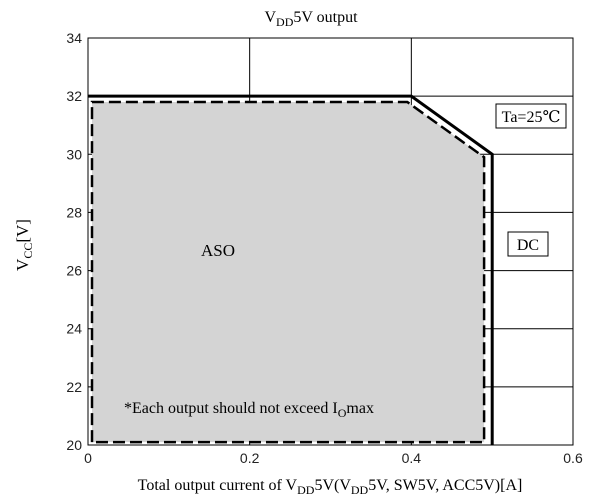 The width and height of the screenshot is (591, 498). I want to click on dc-label: DC, so click(528, 244).